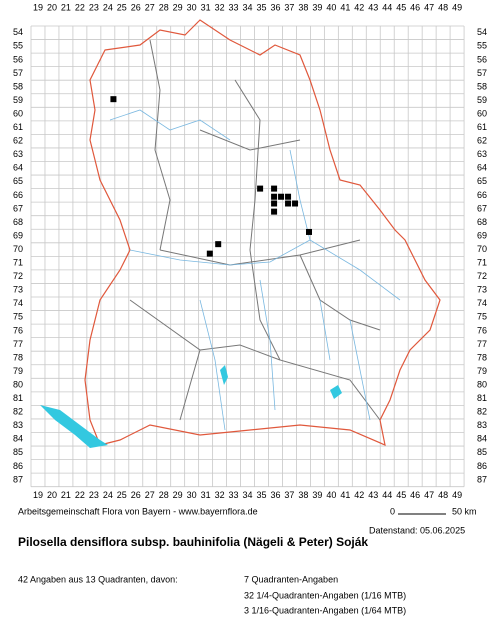  I want to click on column-label: 20, so click(52, 7).